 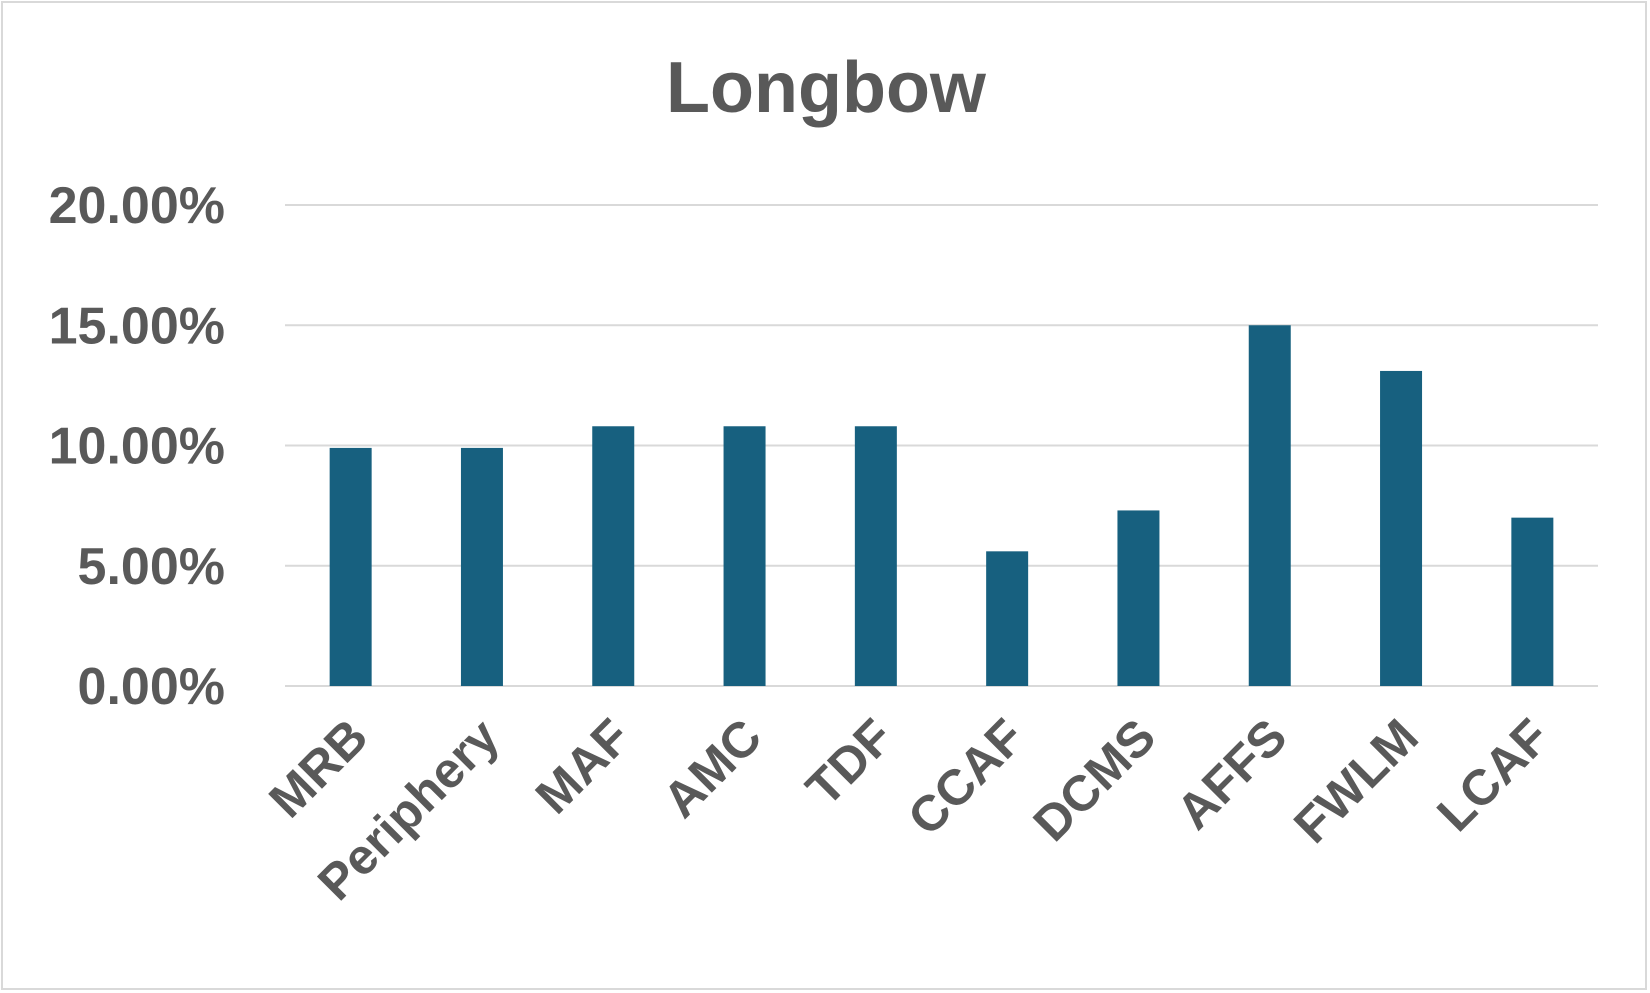 What do you see at coordinates (1095, 780) in the screenshot?
I see `x-tick-label: DCMS` at bounding box center [1095, 780].